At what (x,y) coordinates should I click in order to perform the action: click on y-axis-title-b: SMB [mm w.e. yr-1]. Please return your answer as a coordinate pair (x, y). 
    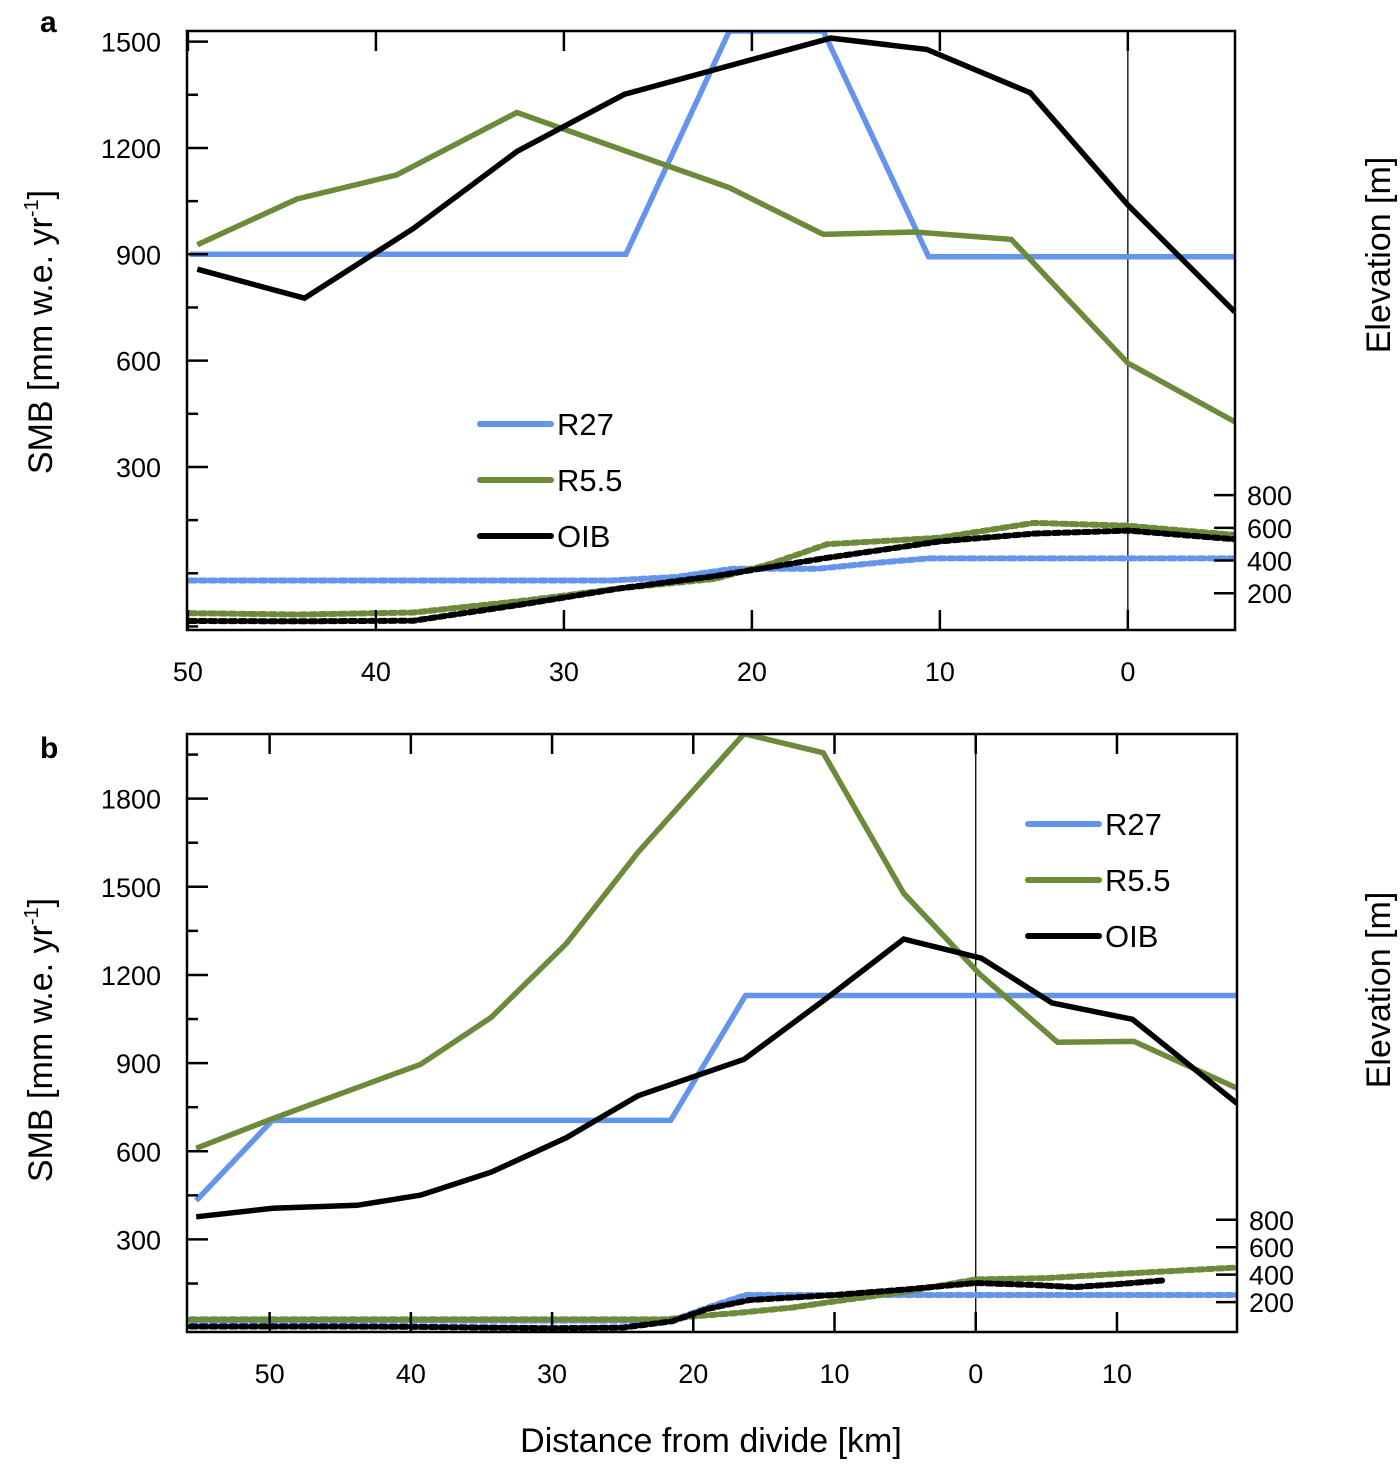
    Looking at the image, I should click on (40, 1040).